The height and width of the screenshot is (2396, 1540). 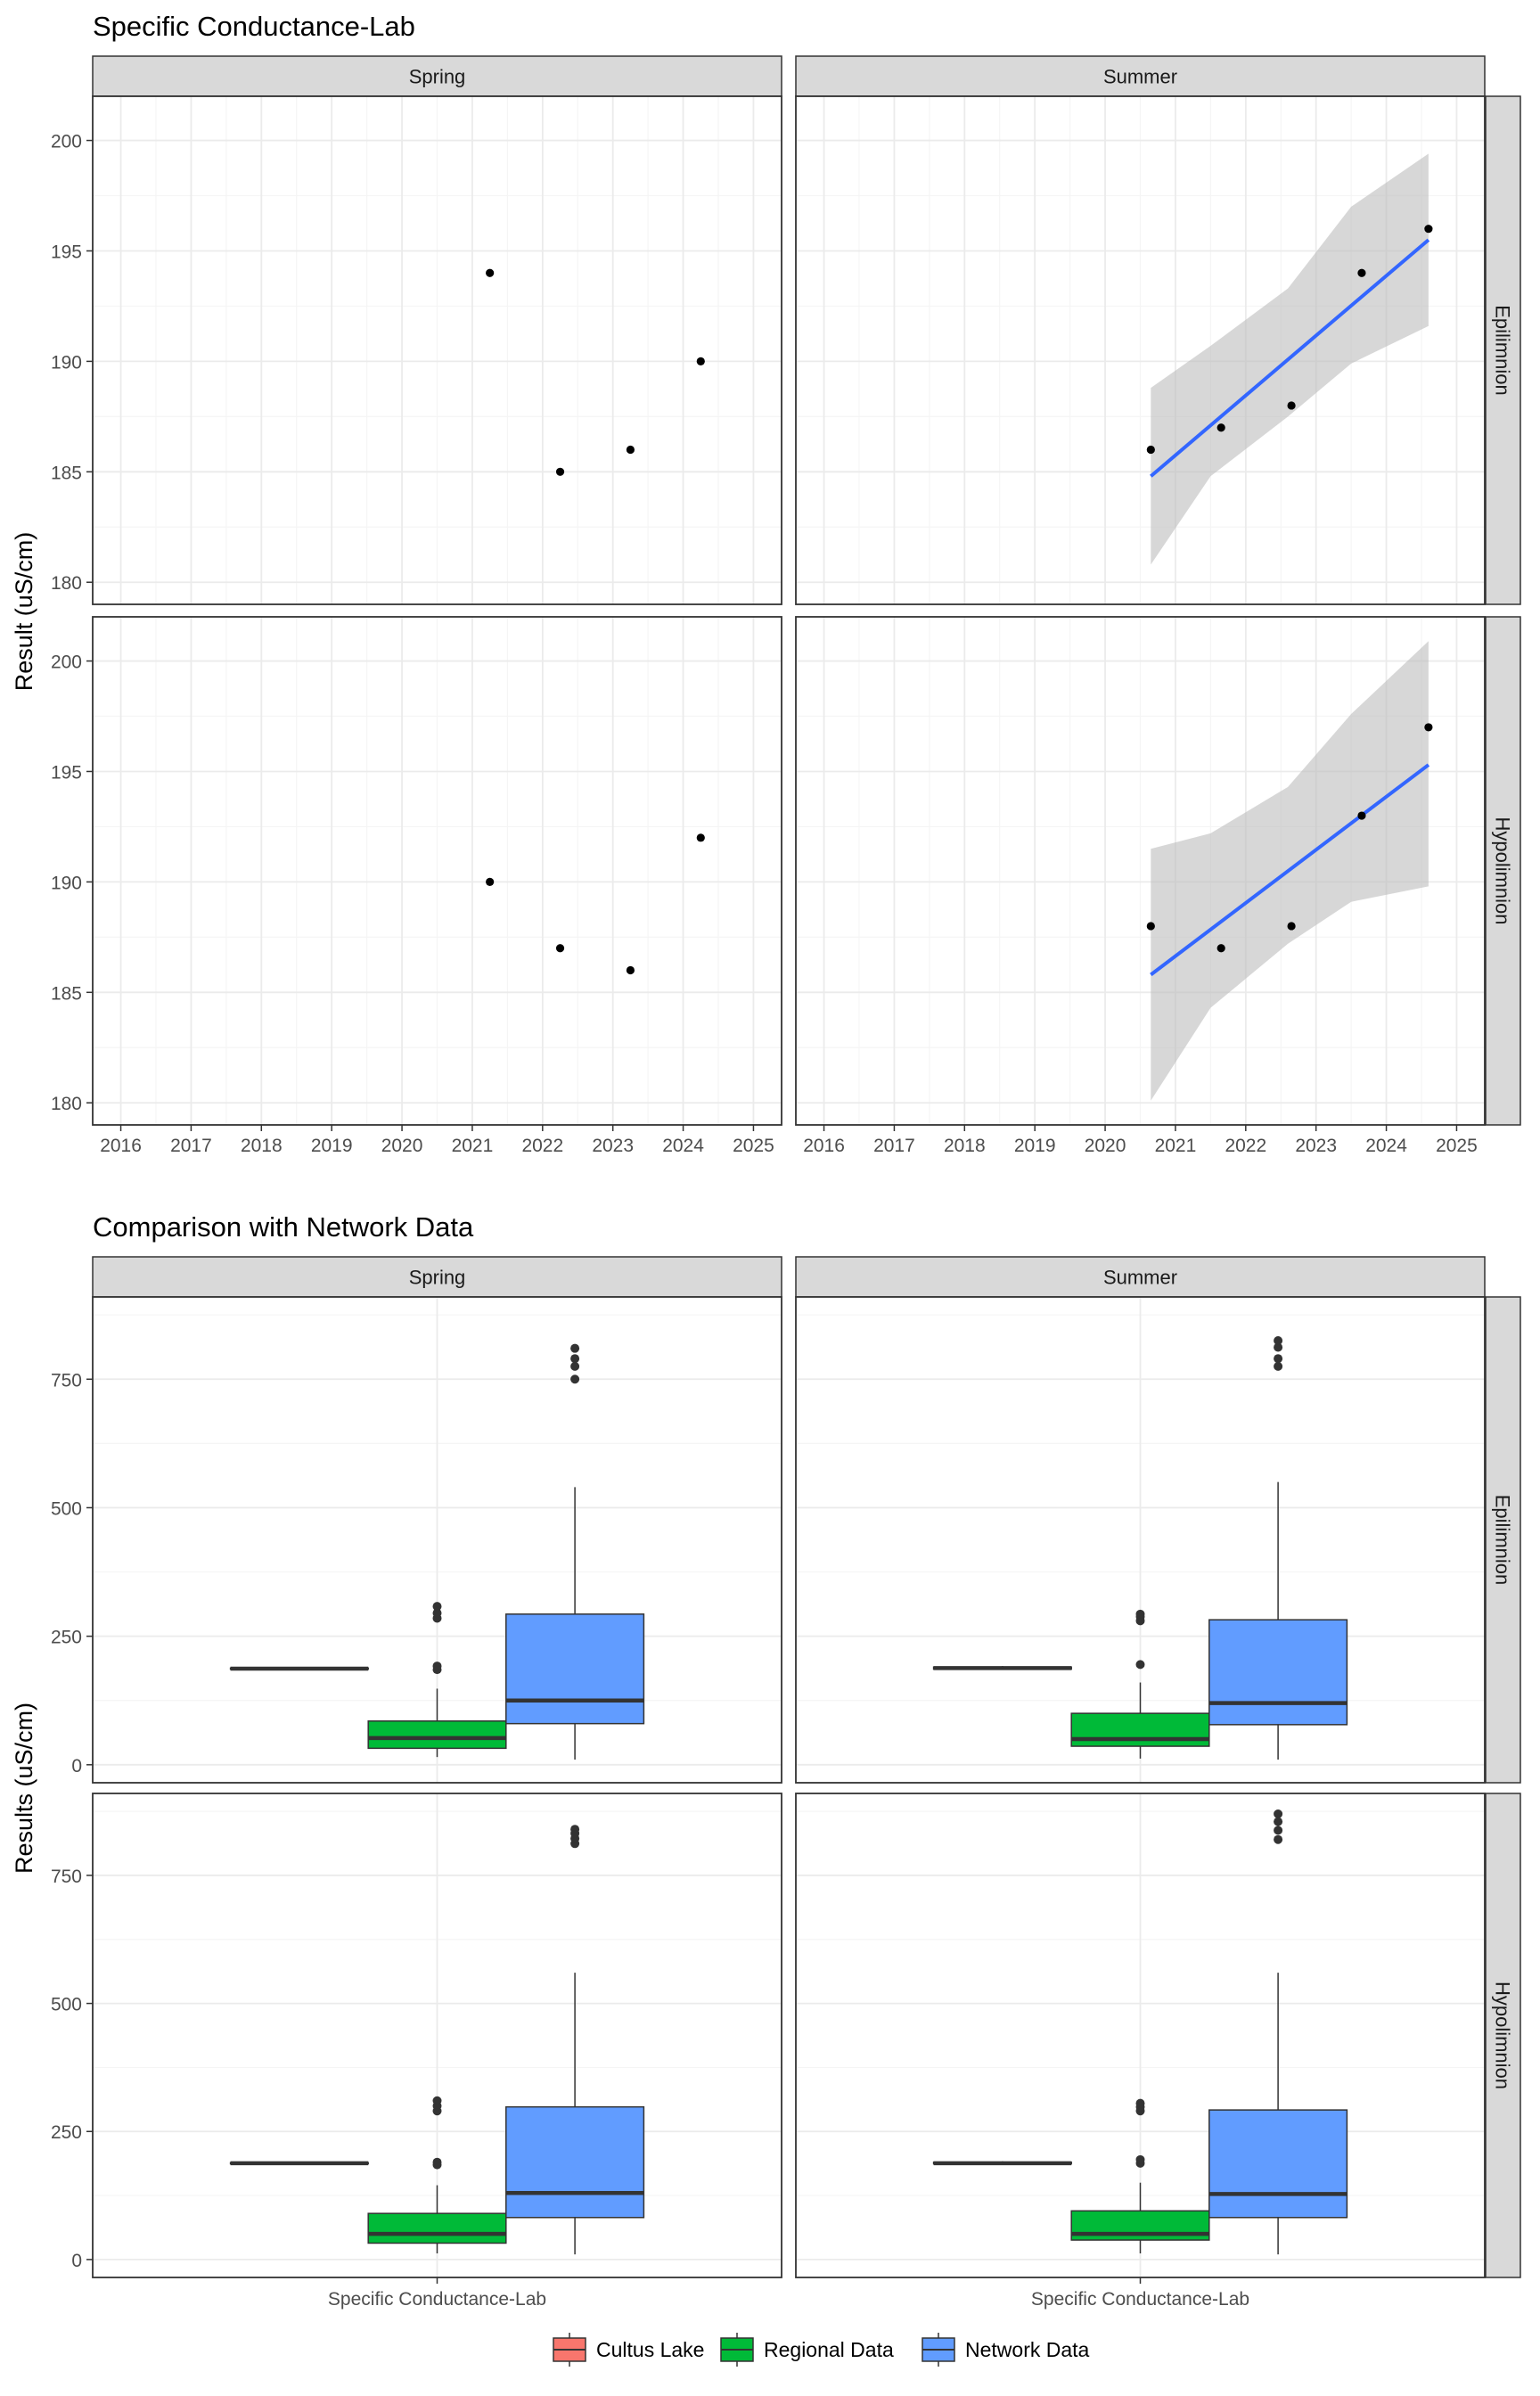 I want to click on legend: Cultus Lake Regional Data Network Data, so click(x=821, y=2350).